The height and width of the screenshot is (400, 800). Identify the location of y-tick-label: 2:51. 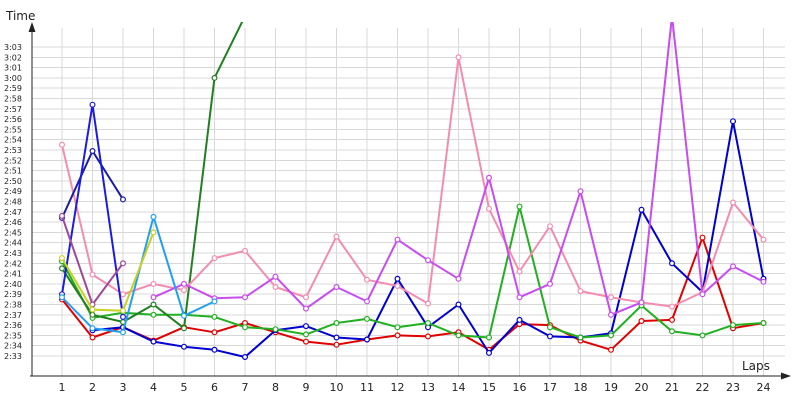
(13, 171).